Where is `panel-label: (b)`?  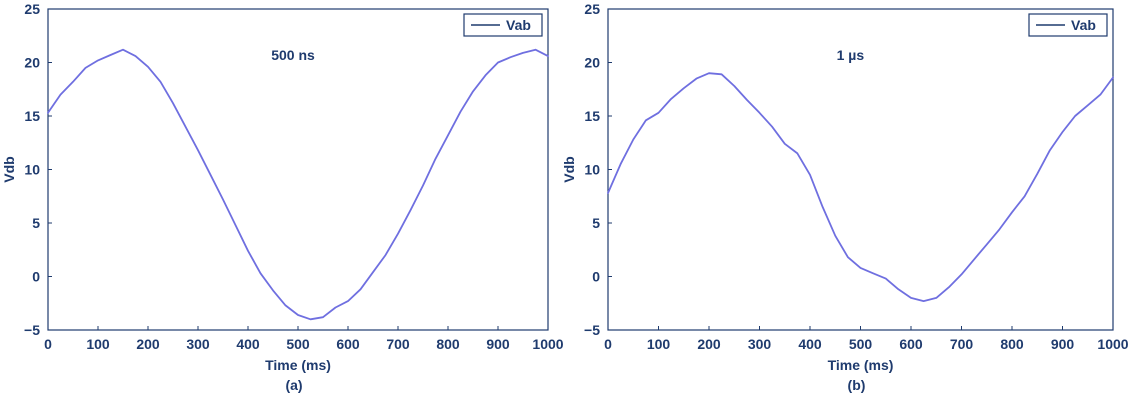 panel-label: (b) is located at coordinates (857, 385).